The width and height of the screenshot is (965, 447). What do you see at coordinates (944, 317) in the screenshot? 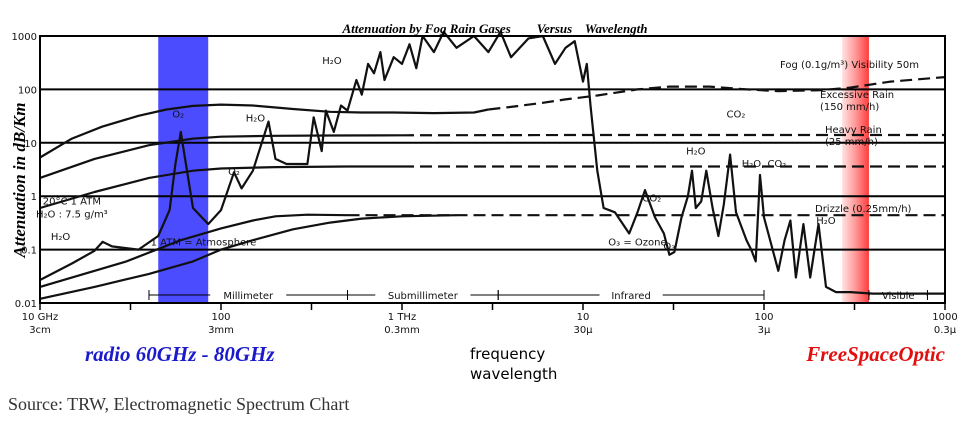
I see `x-tick-label: 1000` at bounding box center [944, 317].